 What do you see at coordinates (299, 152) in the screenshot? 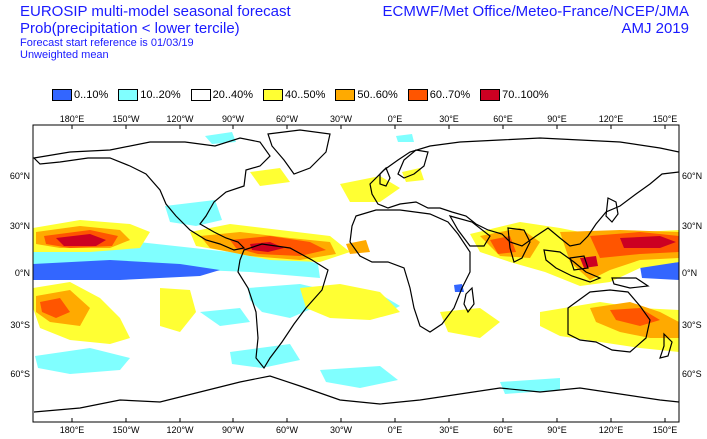
I see `coast-greenland` at bounding box center [299, 152].